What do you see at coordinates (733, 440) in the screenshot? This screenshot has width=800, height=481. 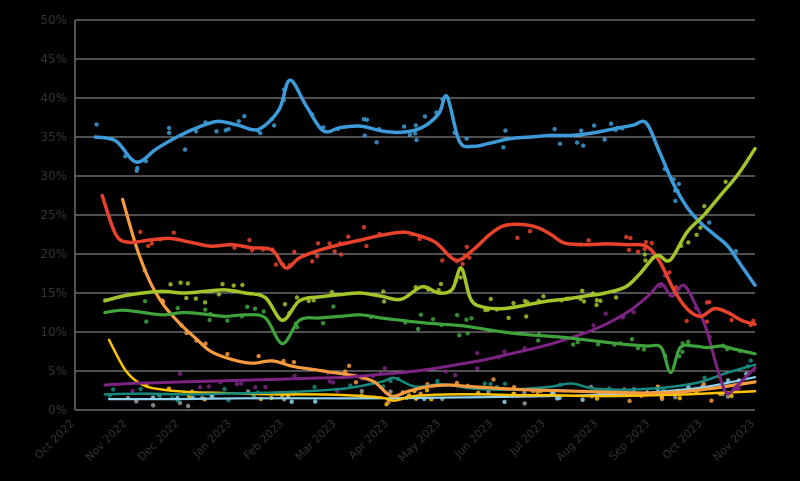 I see `x-axis-label: Nov 2023` at bounding box center [733, 440].